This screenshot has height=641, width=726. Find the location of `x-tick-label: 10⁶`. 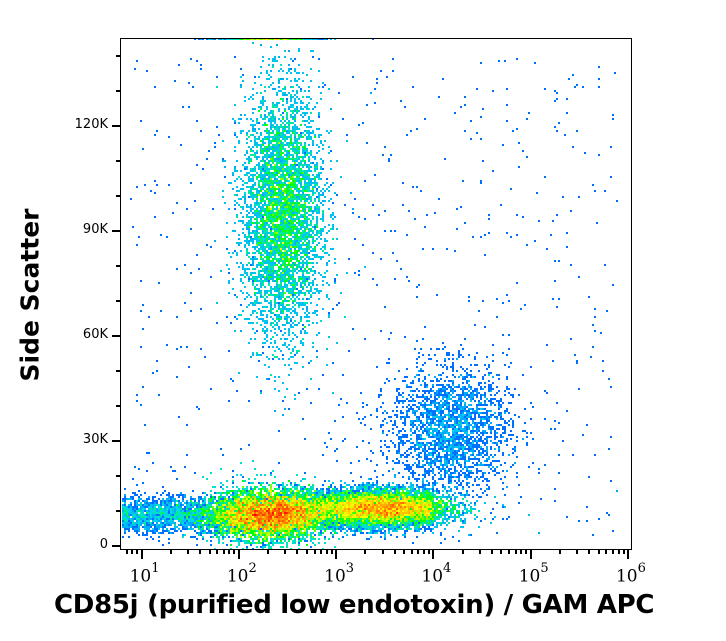

x-tick-label: 10⁶ is located at coordinates (630, 574).